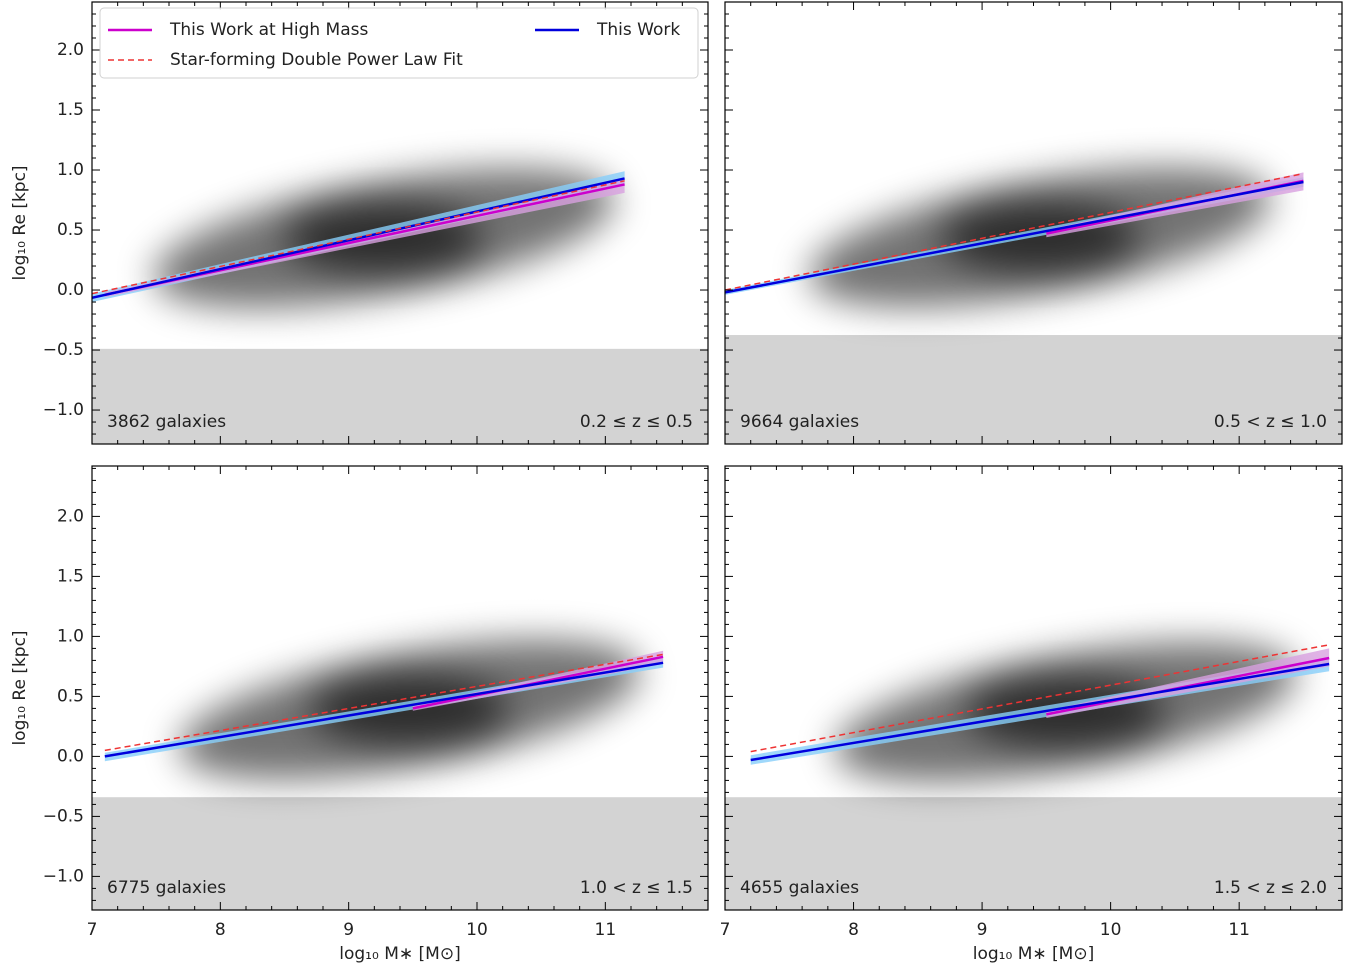  What do you see at coordinates (316, 60) in the screenshot?
I see `legend-label: Star-forming Double Power Law Fit` at bounding box center [316, 60].